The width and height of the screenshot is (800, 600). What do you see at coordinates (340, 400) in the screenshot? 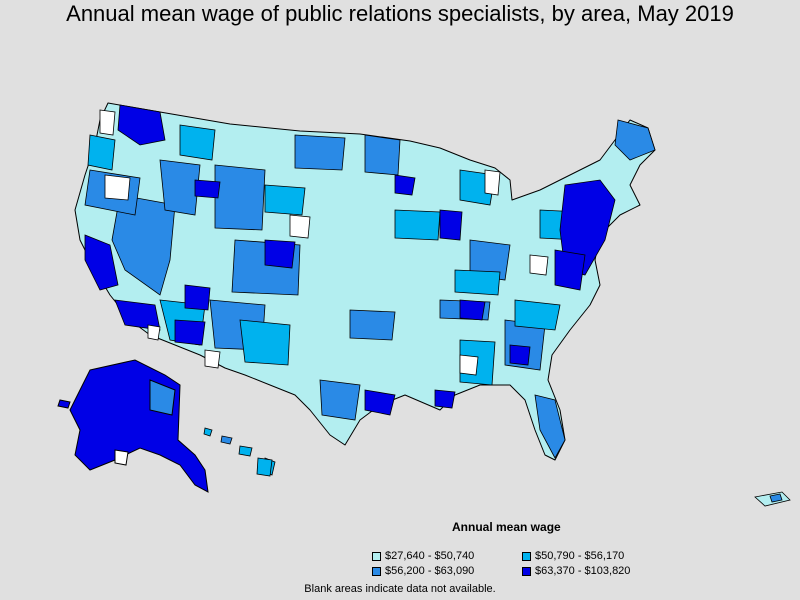
I see `region-texas-east` at bounding box center [340, 400].